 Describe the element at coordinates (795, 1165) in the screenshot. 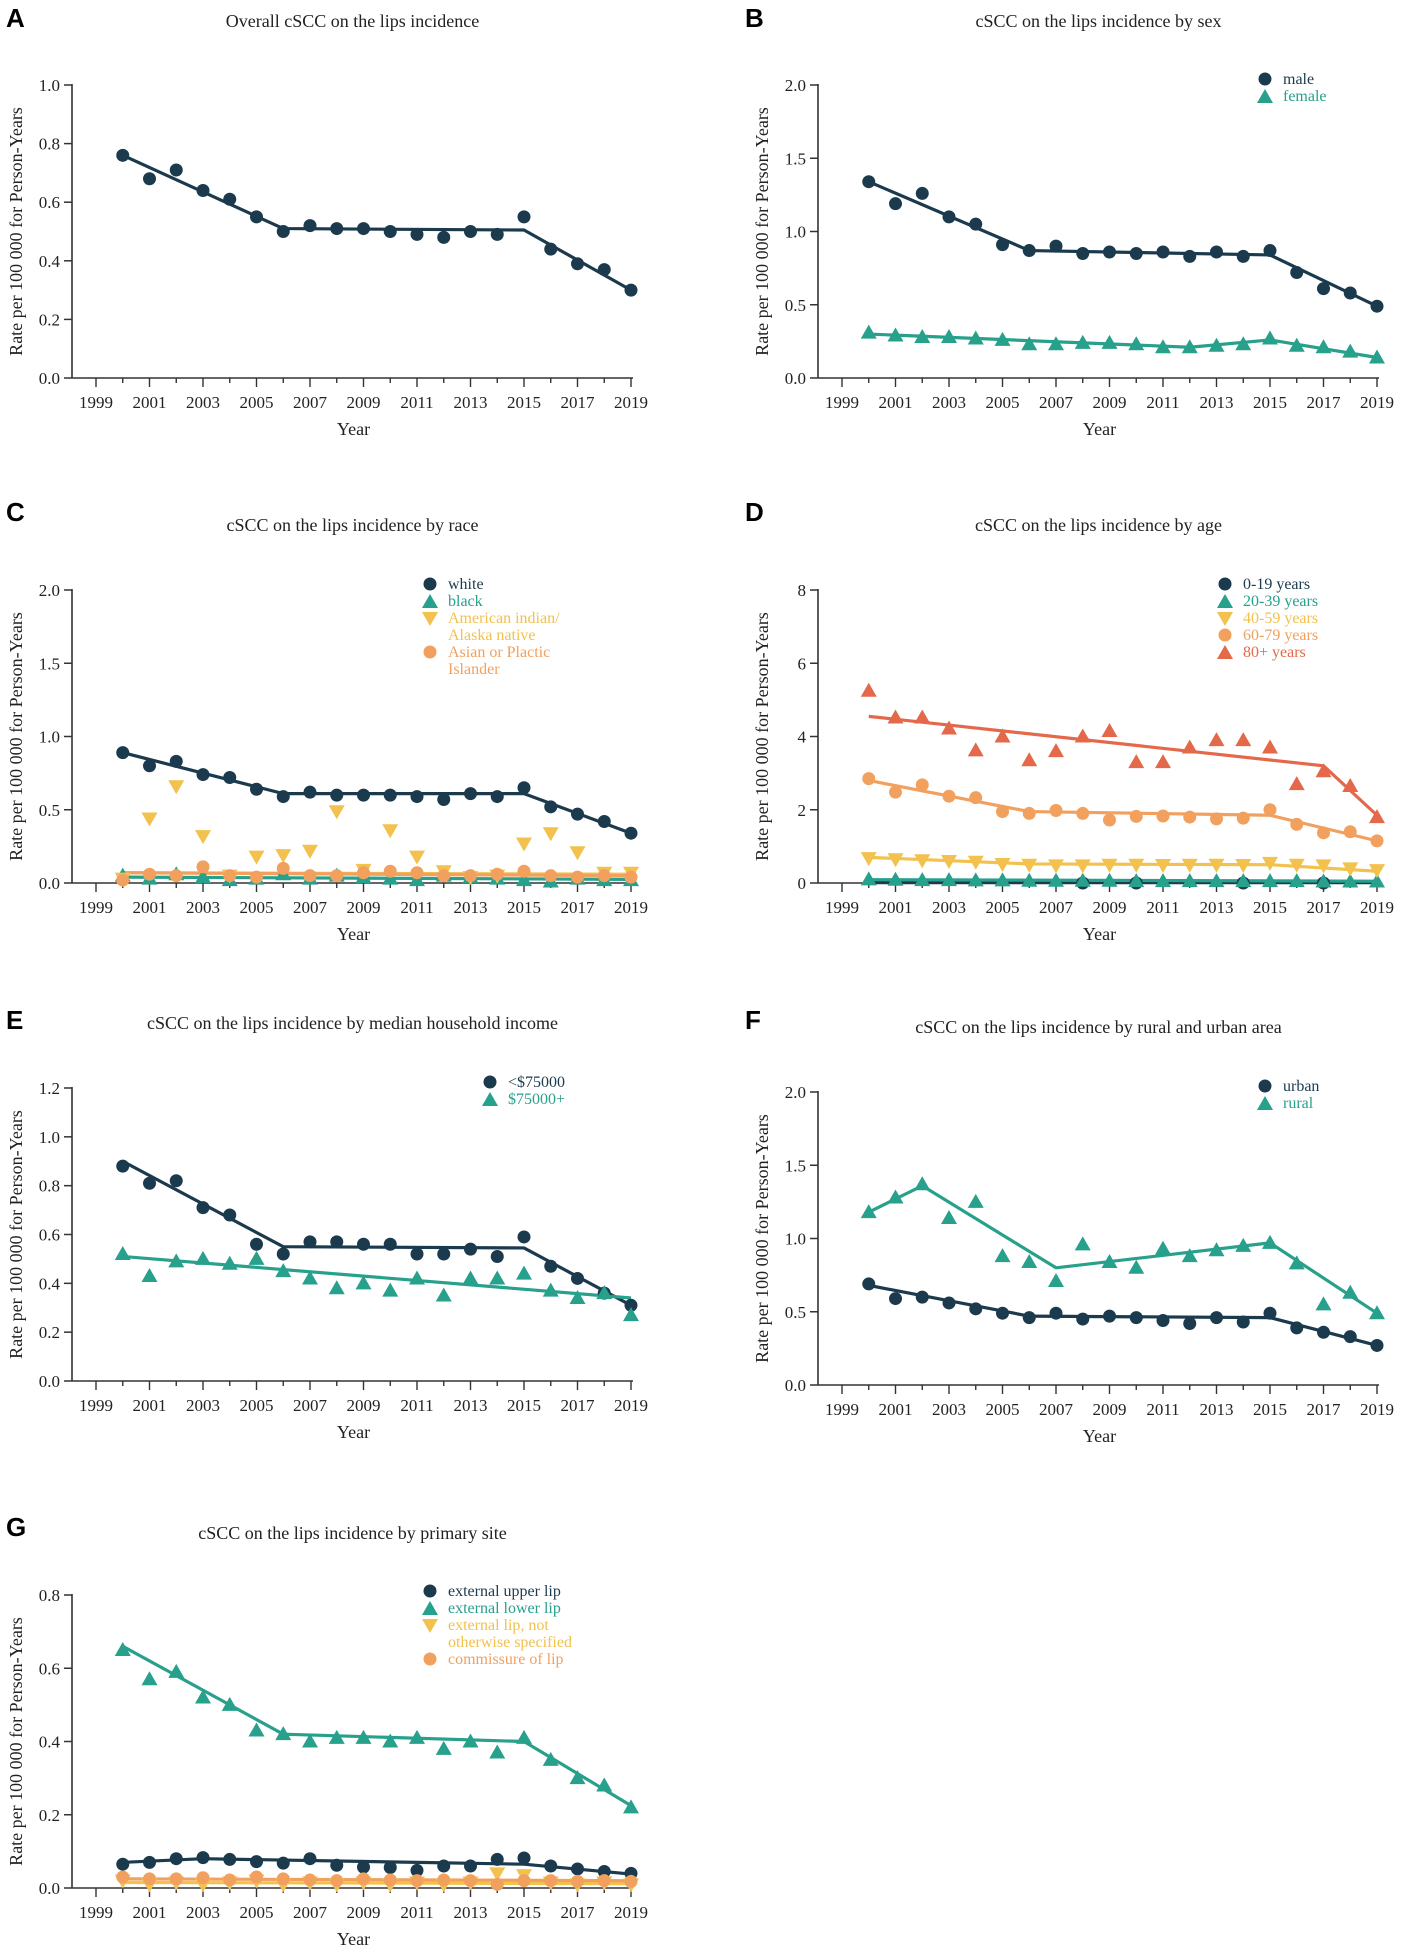

I see `y-tick-label: 1.5` at that location.